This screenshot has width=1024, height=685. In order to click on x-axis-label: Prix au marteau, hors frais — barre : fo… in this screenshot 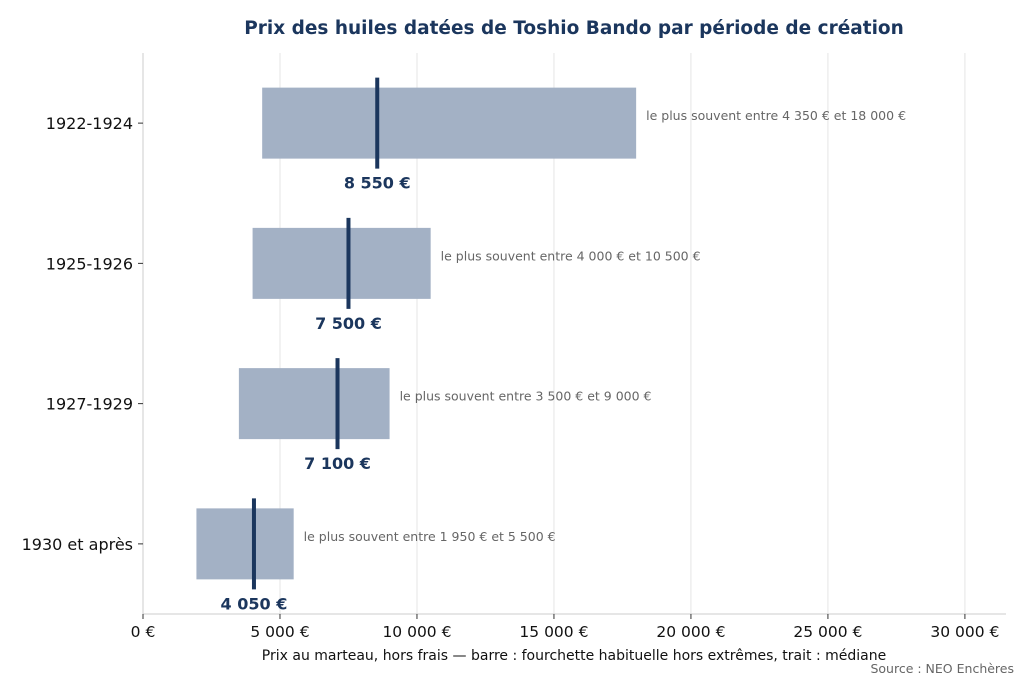, I will do `click(574, 656)`.